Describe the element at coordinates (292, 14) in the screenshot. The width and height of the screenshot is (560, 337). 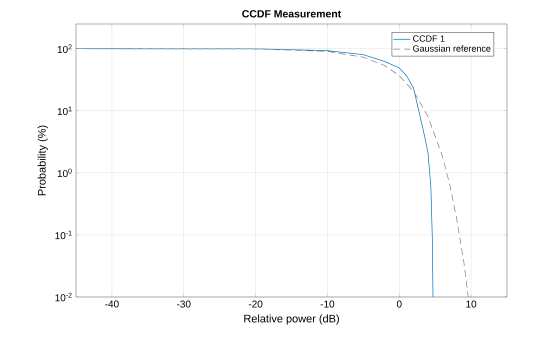
I see `chart-title: CCDF Measurement` at that location.